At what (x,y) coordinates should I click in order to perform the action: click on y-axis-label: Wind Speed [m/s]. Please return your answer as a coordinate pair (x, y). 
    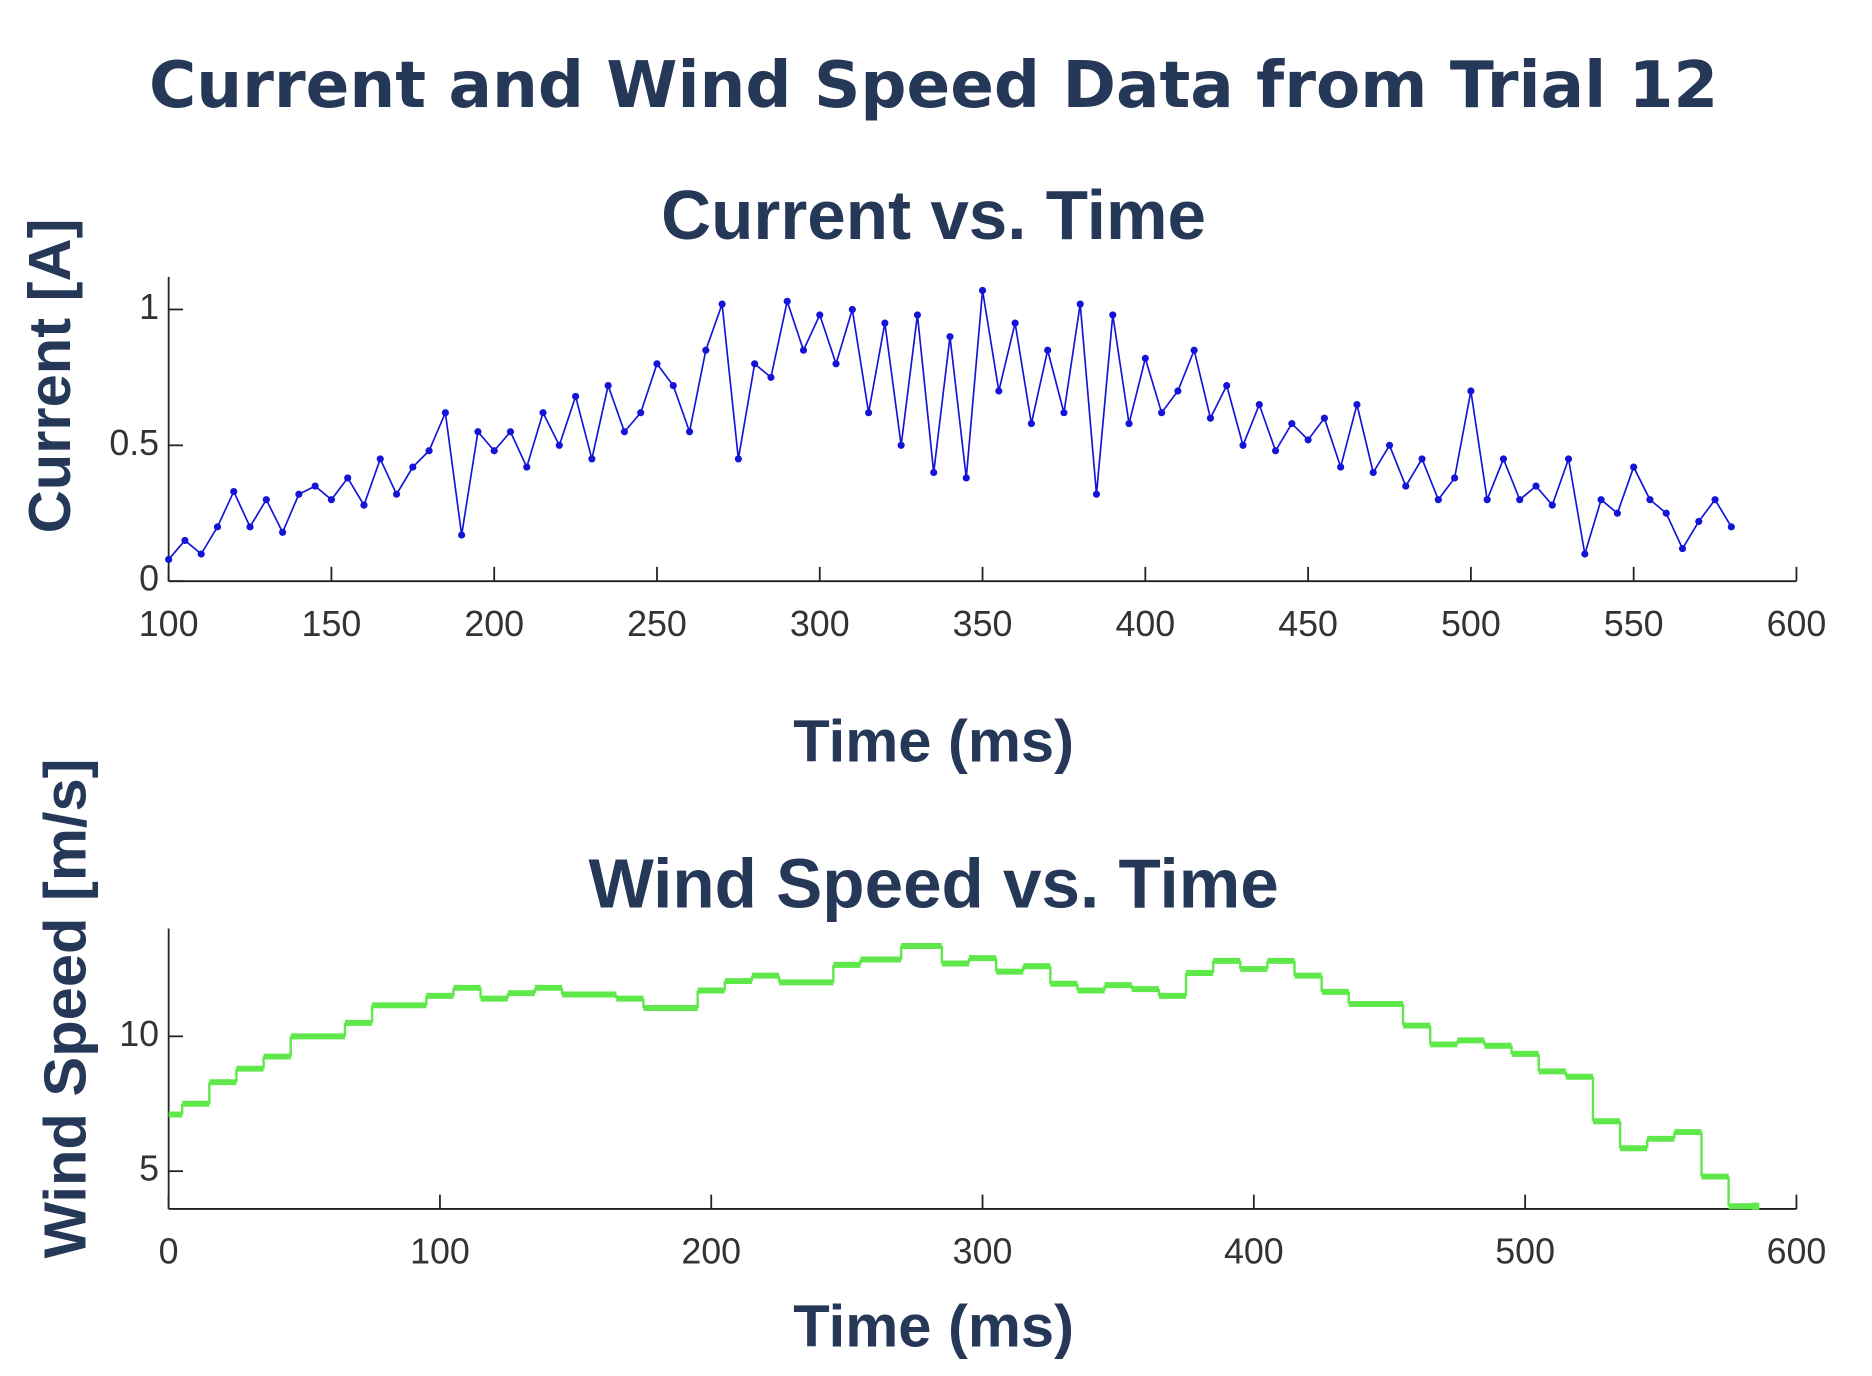
    Looking at the image, I should click on (64, 1008).